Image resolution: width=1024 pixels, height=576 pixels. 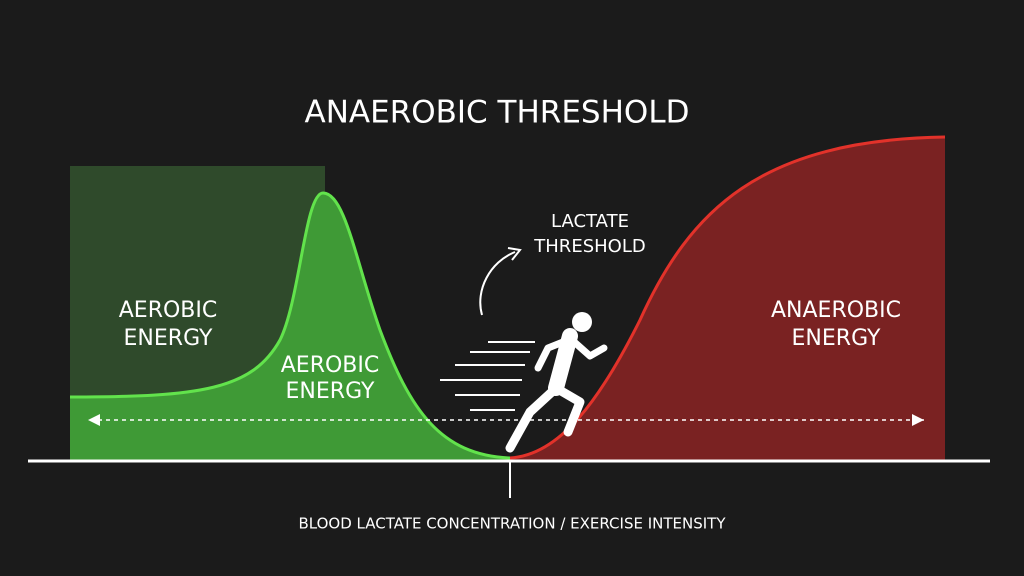 I want to click on runner, so click(x=556, y=382).